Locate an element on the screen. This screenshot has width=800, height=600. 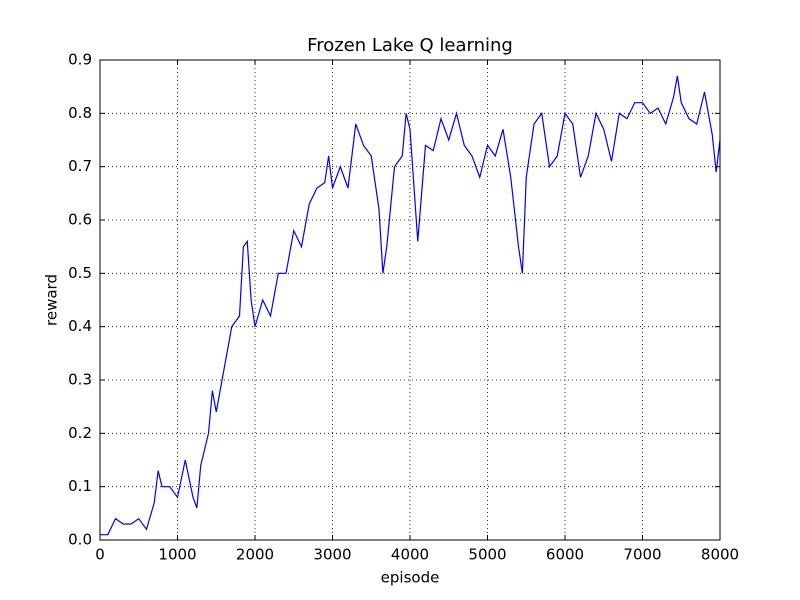
y-axis-label: reward is located at coordinates (52, 300).